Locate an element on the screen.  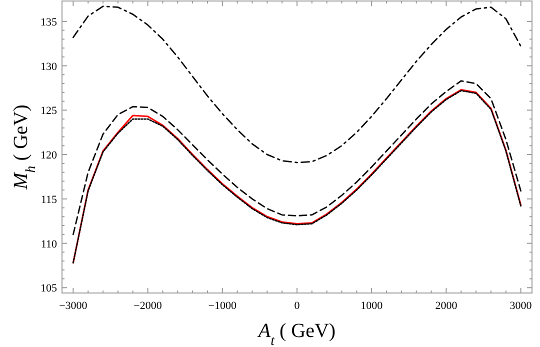
x-tick-label: 2000 is located at coordinates (446, 306).